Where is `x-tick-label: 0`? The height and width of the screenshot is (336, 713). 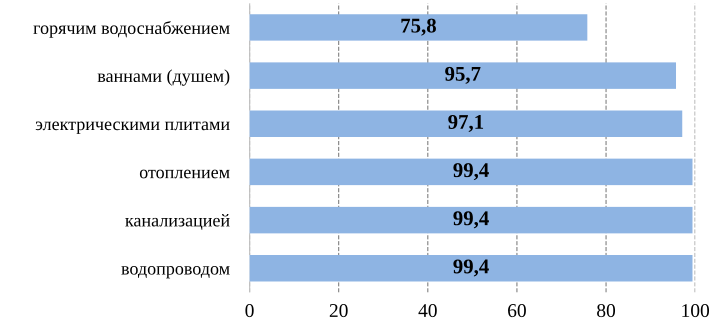 x-tick-label: 0 is located at coordinates (249, 311).